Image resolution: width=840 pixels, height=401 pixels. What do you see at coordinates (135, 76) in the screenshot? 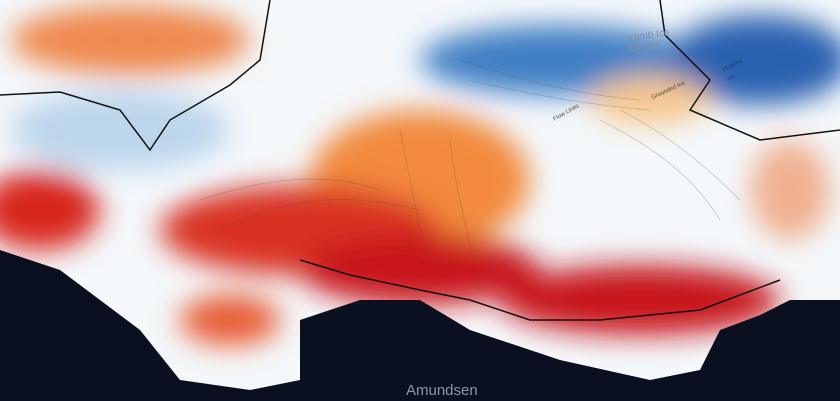
I see `grounding-line` at bounding box center [135, 76].